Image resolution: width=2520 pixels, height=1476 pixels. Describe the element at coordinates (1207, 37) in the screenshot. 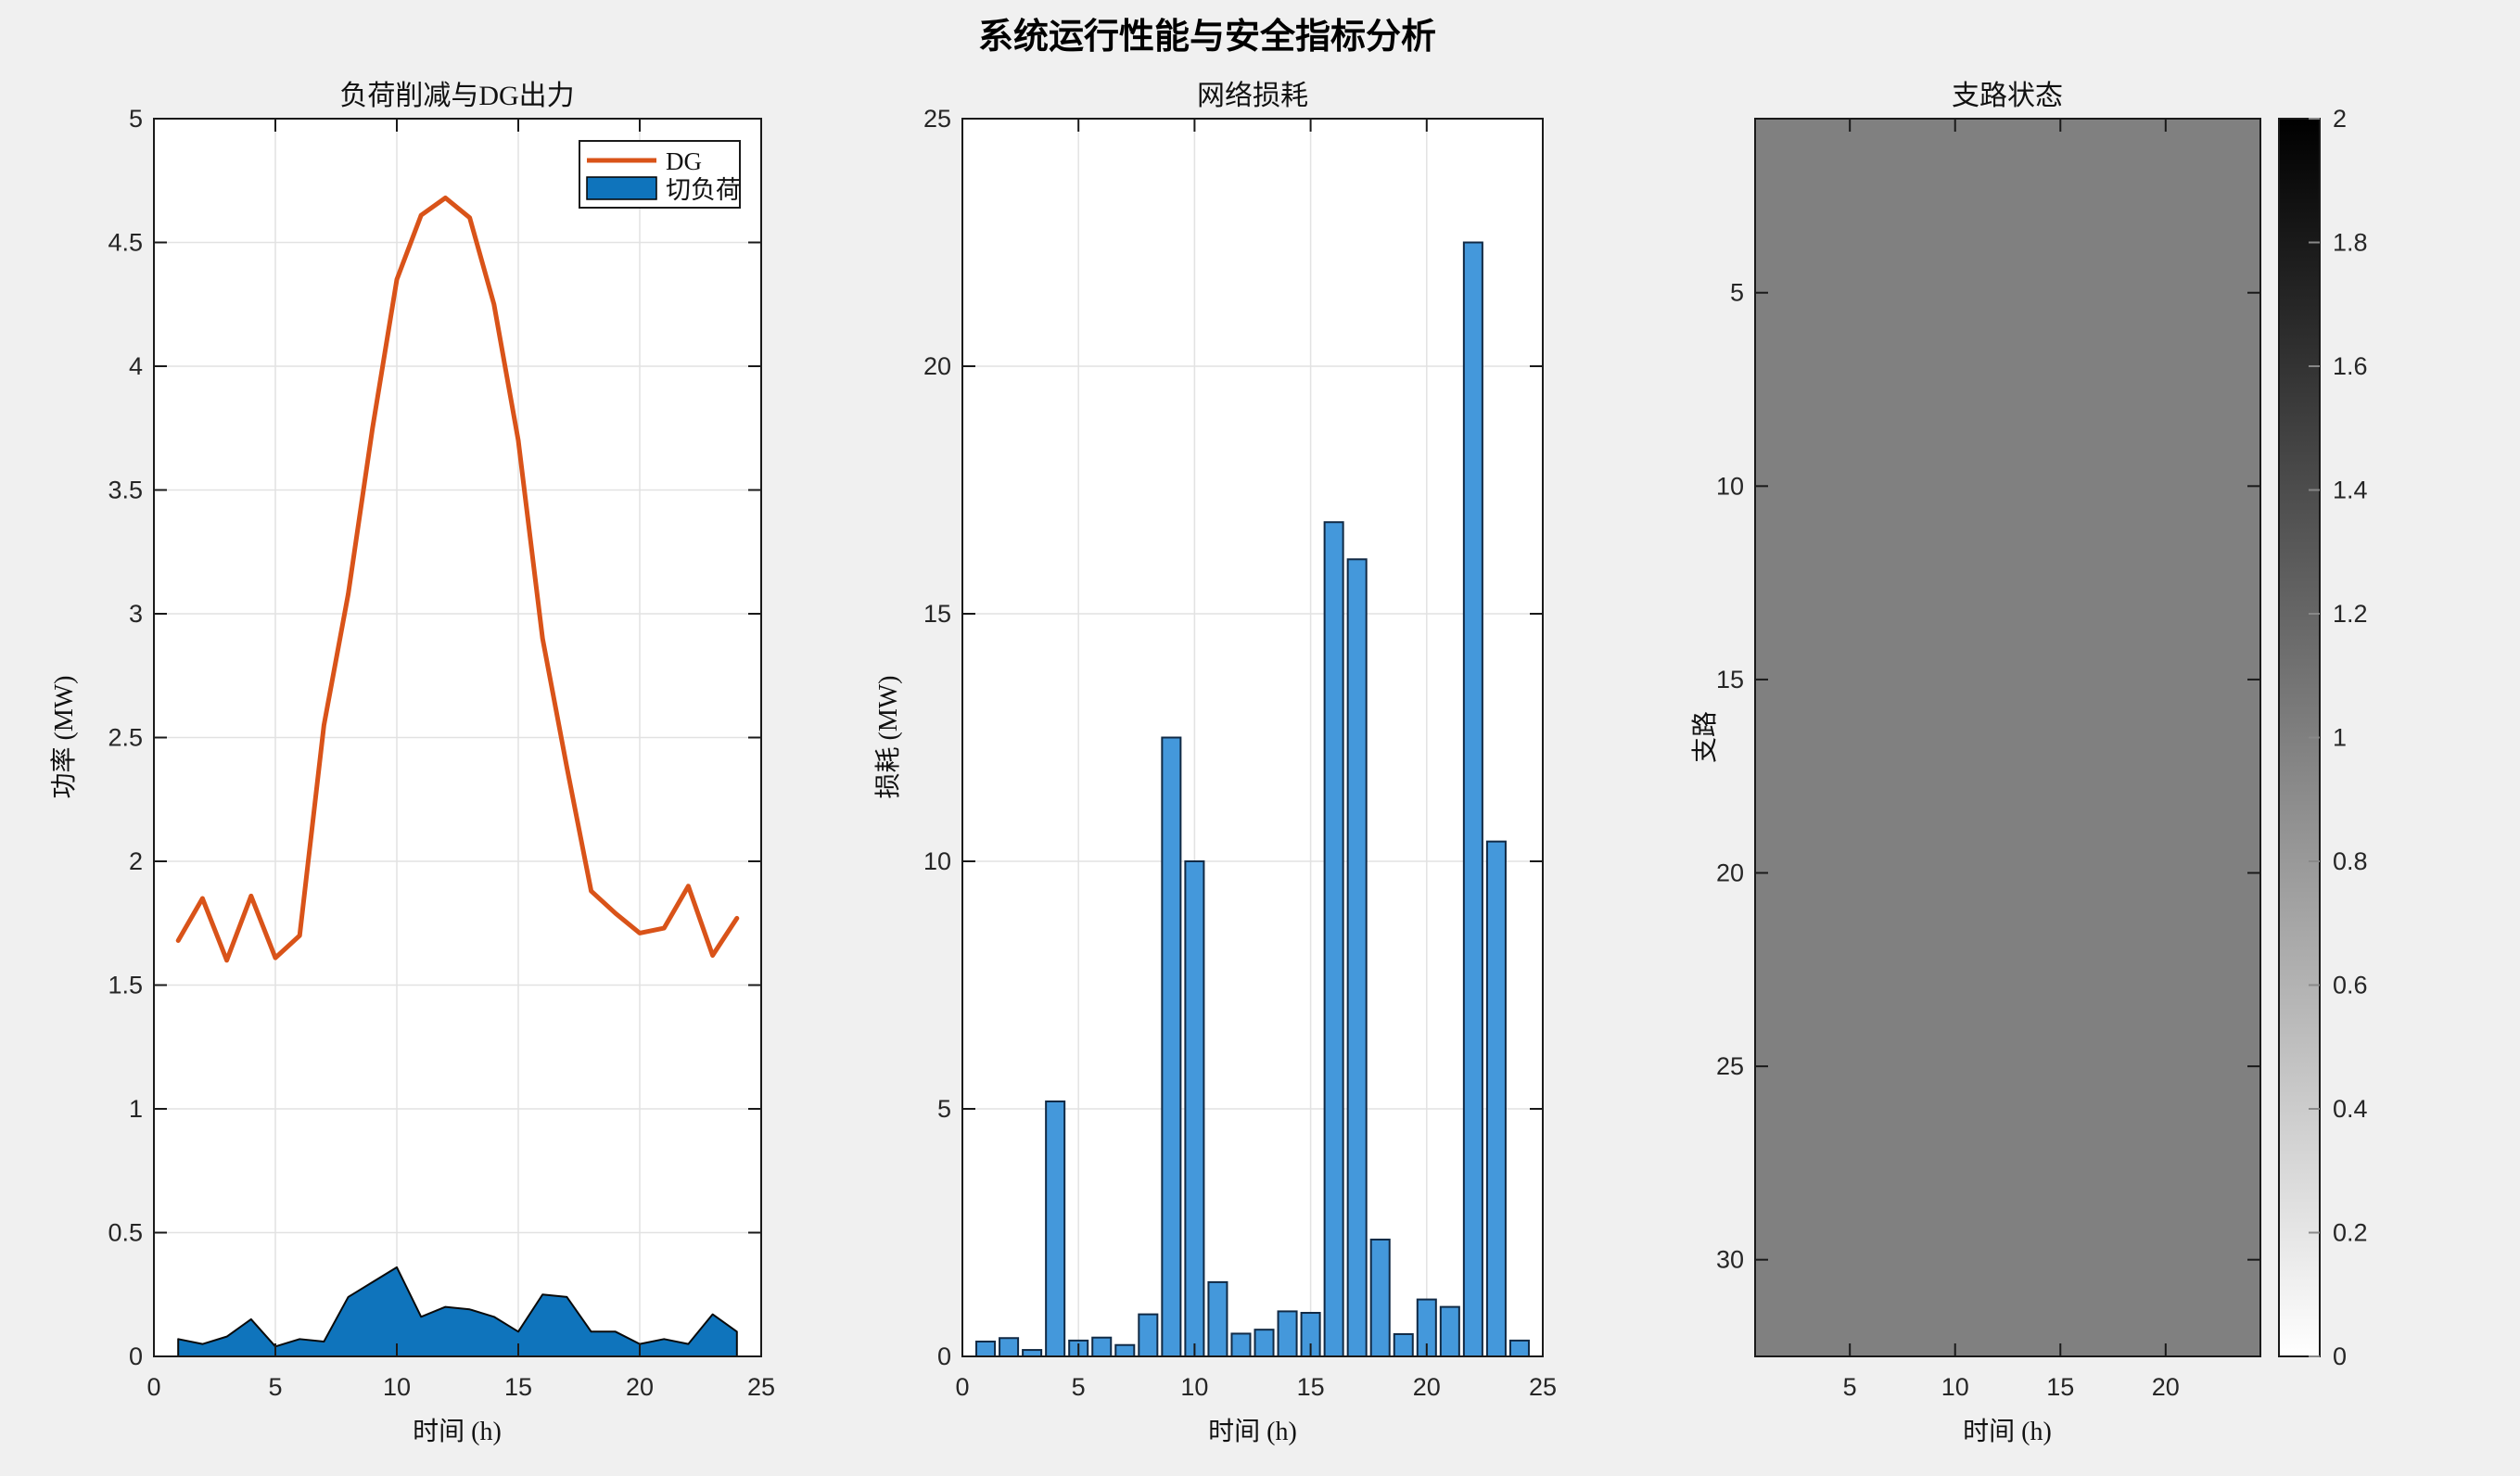

I see `figure-title: 系统运行性能与安全指标分析` at that location.